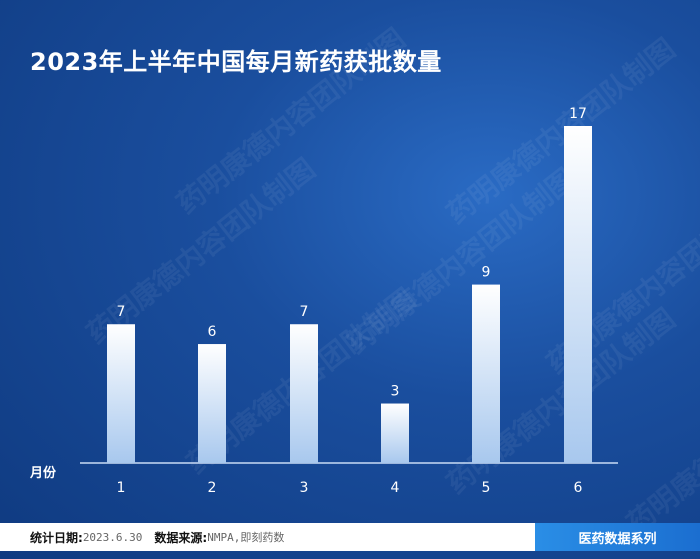 This screenshot has width=700, height=559. Describe the element at coordinates (486, 273) in the screenshot. I see `data-label: 9` at that location.